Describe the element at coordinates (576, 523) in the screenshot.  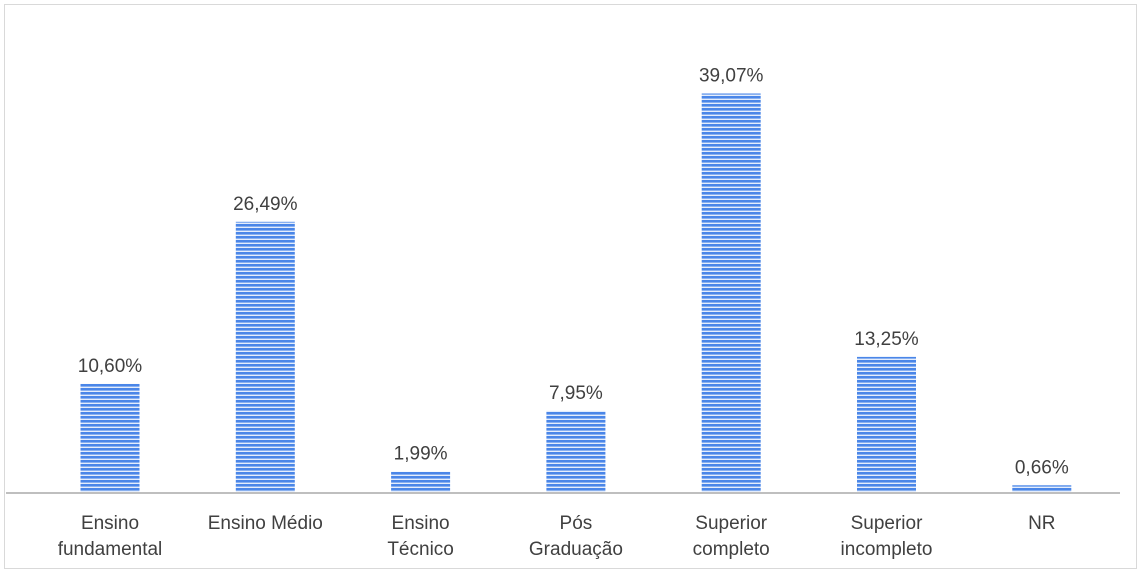
I see `category-label-3-line-0: Pós` at that location.